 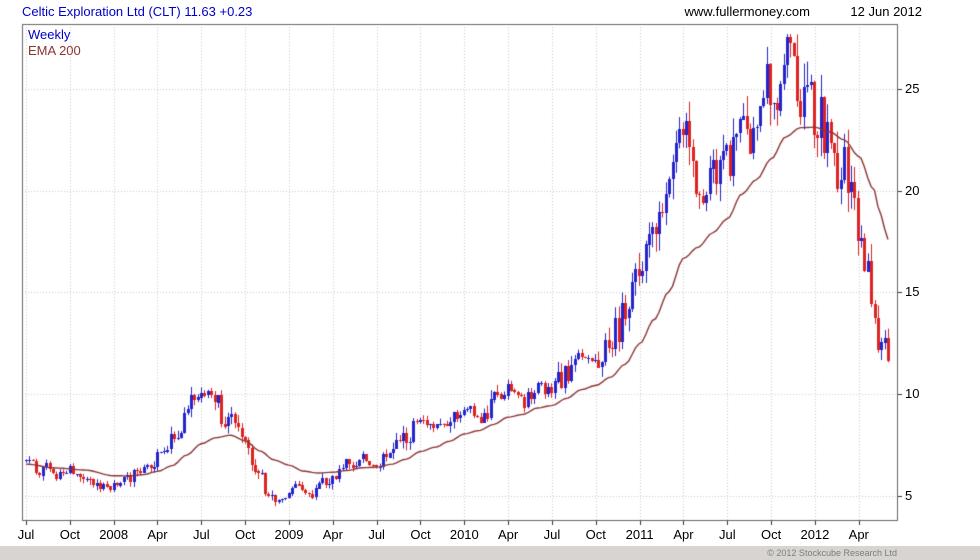 I want to click on x-axis-tick-label: 2012, so click(x=815, y=534).